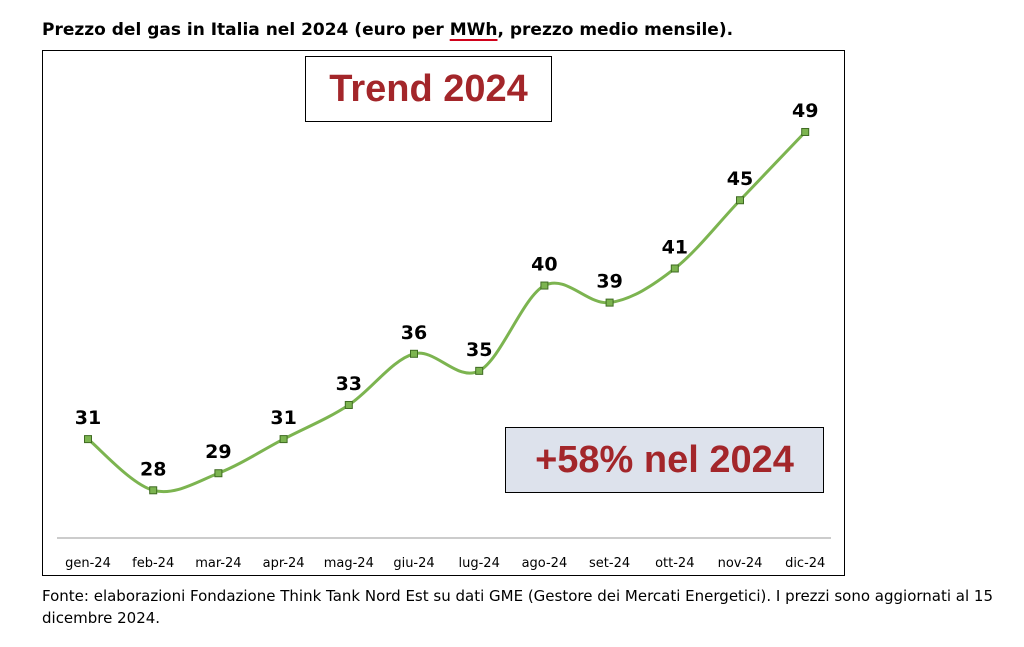  I want to click on change-annotation-box: +58% nel 2024, so click(664, 460).